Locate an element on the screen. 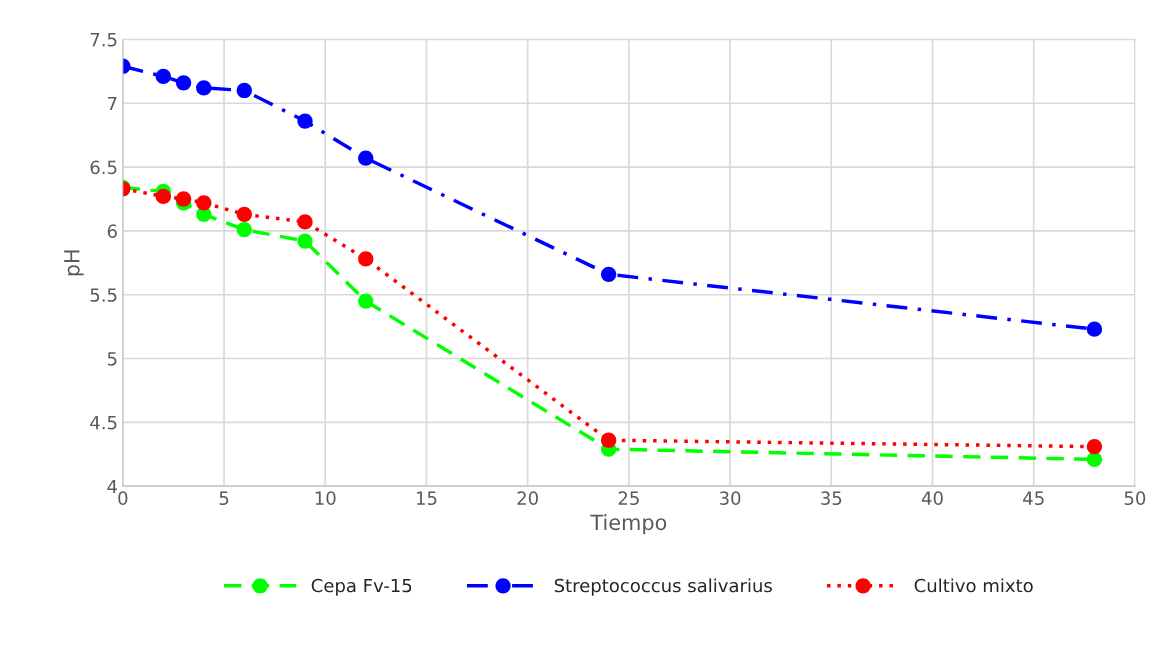  x-axis-title: Tiempo is located at coordinates (628, 524).